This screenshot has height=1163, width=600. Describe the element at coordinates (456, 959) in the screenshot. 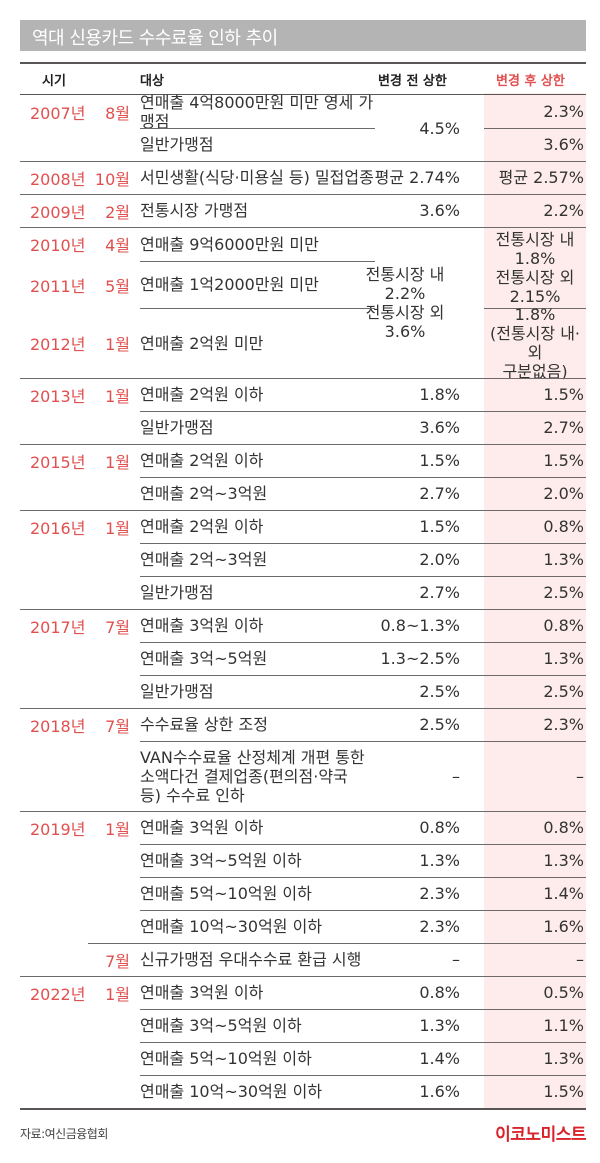

I see `row-before-text: –` at that location.